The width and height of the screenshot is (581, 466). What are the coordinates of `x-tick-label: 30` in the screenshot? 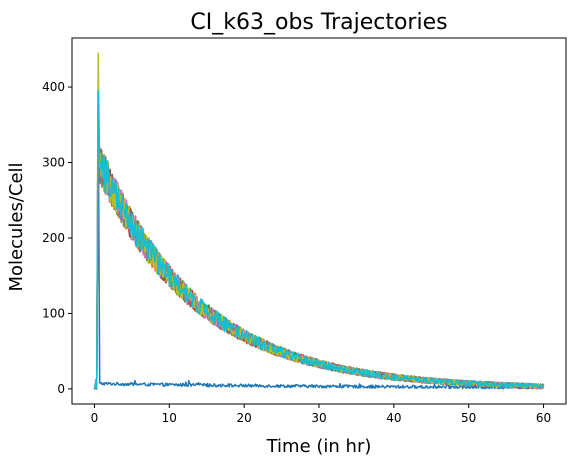 It's located at (318, 418).